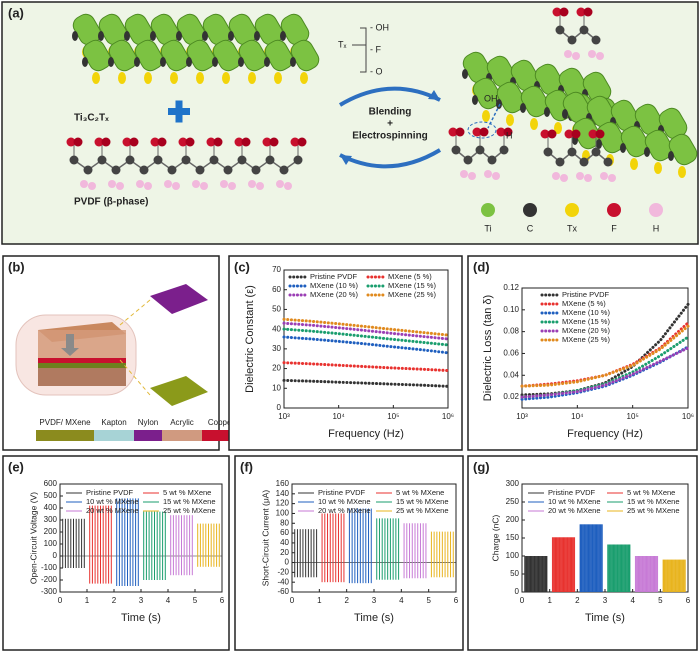 This screenshot has width=700, height=659. What do you see at coordinates (276, 328) in the screenshot?
I see `y-tick-label: 40` at bounding box center [276, 328].